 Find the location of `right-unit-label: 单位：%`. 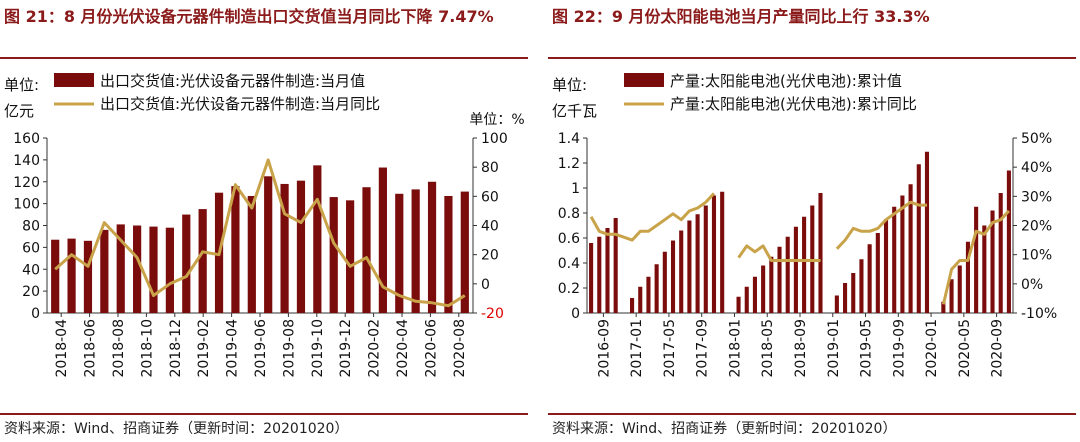

right-unit-label: 单位：% is located at coordinates (496, 120).